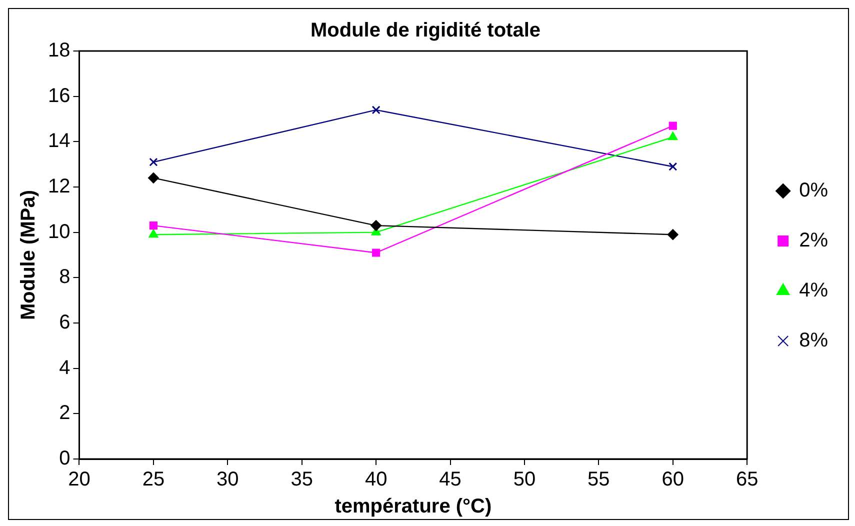 Image resolution: width=855 pixels, height=526 pixels. I want to click on legend-label: 4%, so click(813, 291).